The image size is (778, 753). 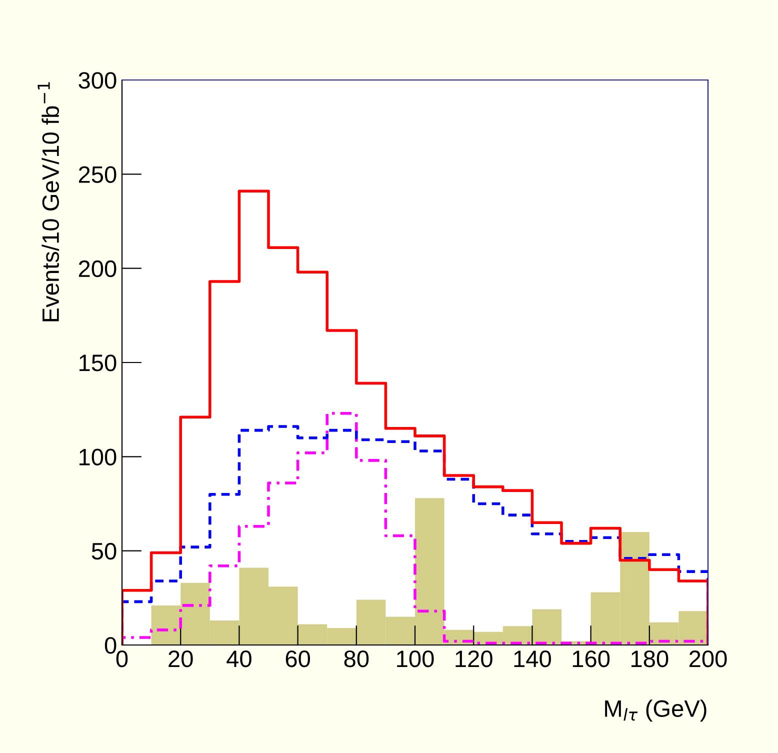 I want to click on x-tick-label: 140, so click(x=532, y=659).